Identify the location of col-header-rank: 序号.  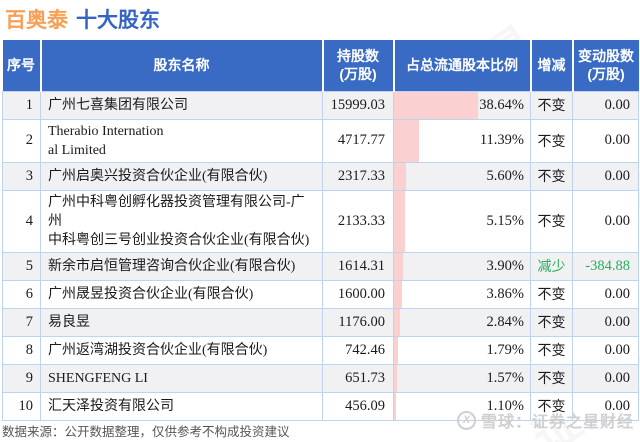
(21, 65).